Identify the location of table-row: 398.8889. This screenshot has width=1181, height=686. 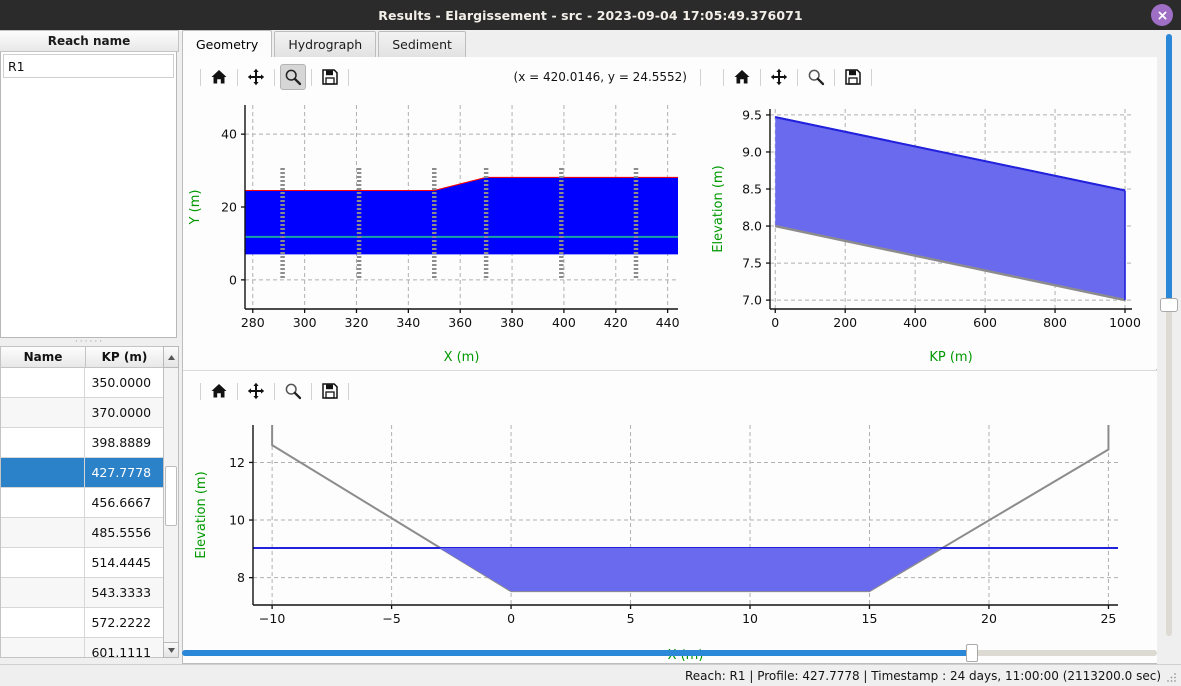
(82, 443).